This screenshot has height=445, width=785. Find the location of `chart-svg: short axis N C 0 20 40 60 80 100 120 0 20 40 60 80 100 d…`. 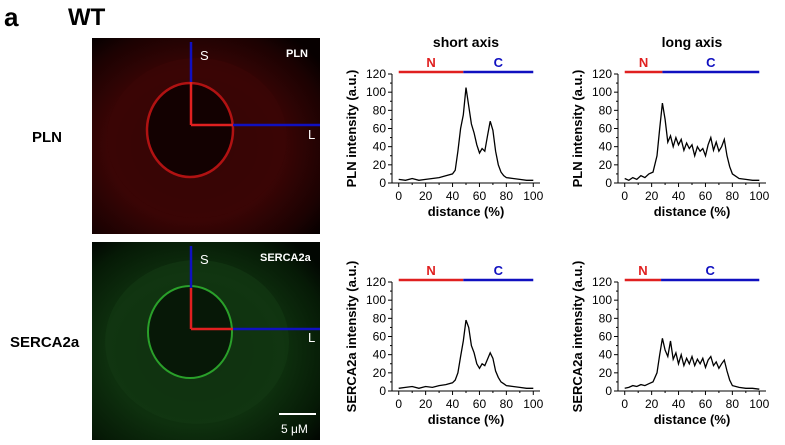

chart-svg: short axis N C 0 20 40 60 80 100 120 0 20 40 60 80 100 d… is located at coordinates (444, 126).